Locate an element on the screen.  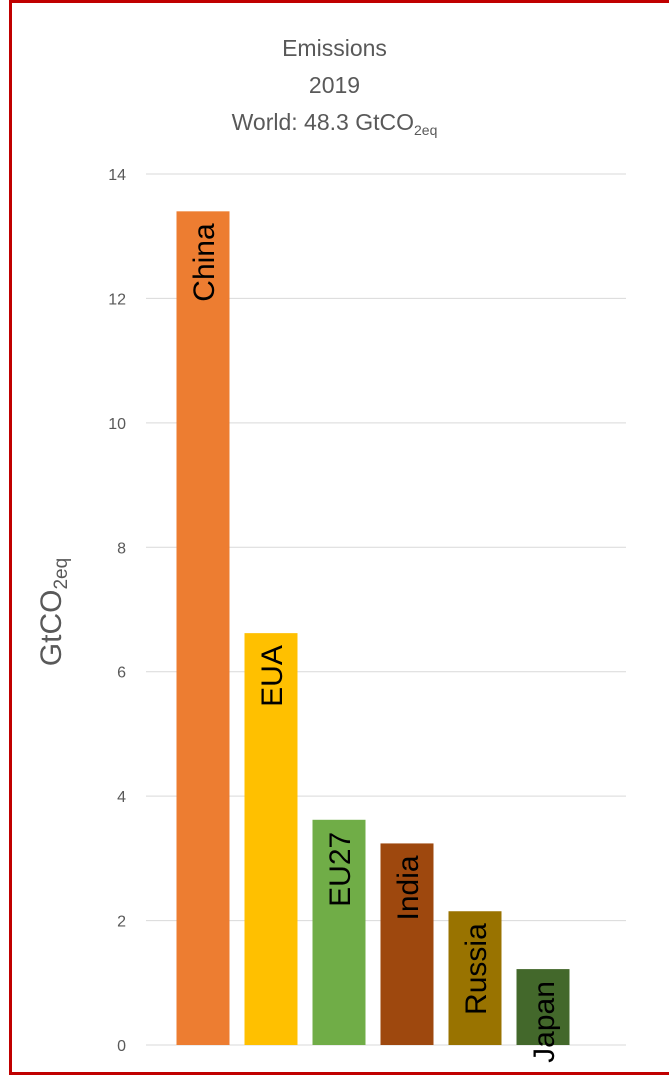
y-tick-label: 4 is located at coordinates (121, 797).